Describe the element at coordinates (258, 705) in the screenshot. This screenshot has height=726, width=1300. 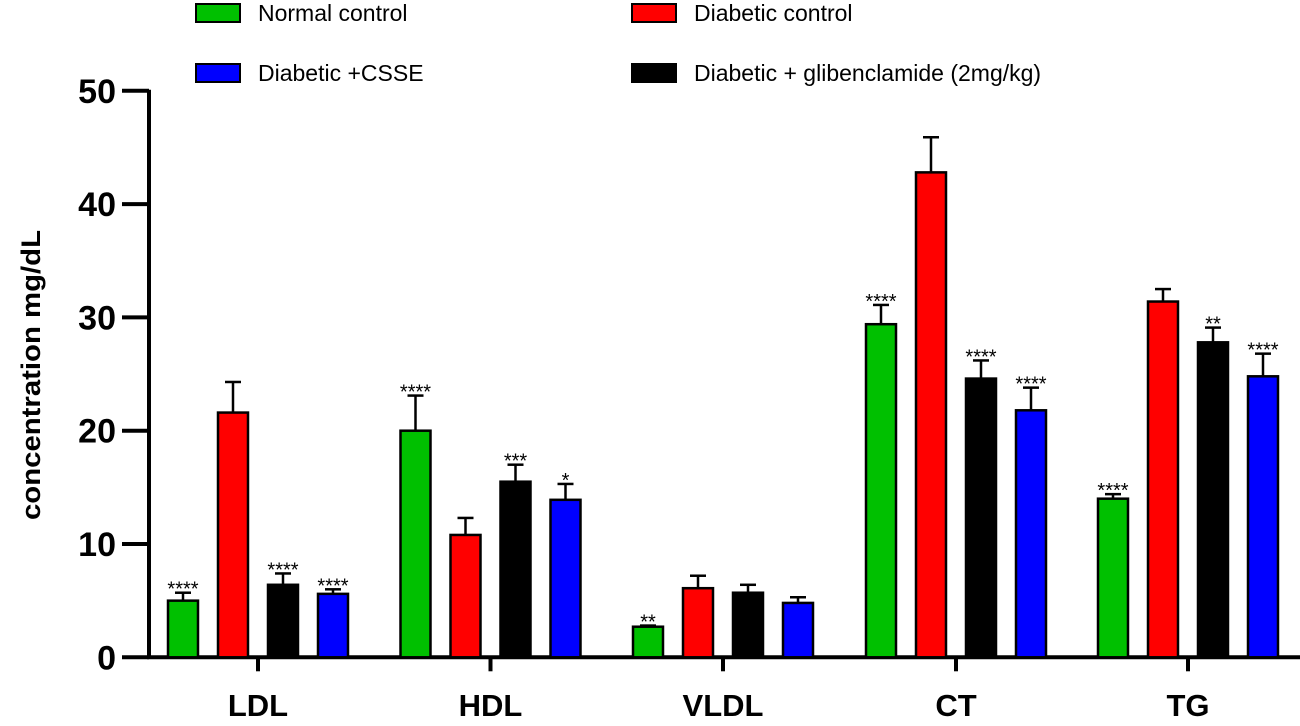
I see `x-tick-label: LDL` at that location.